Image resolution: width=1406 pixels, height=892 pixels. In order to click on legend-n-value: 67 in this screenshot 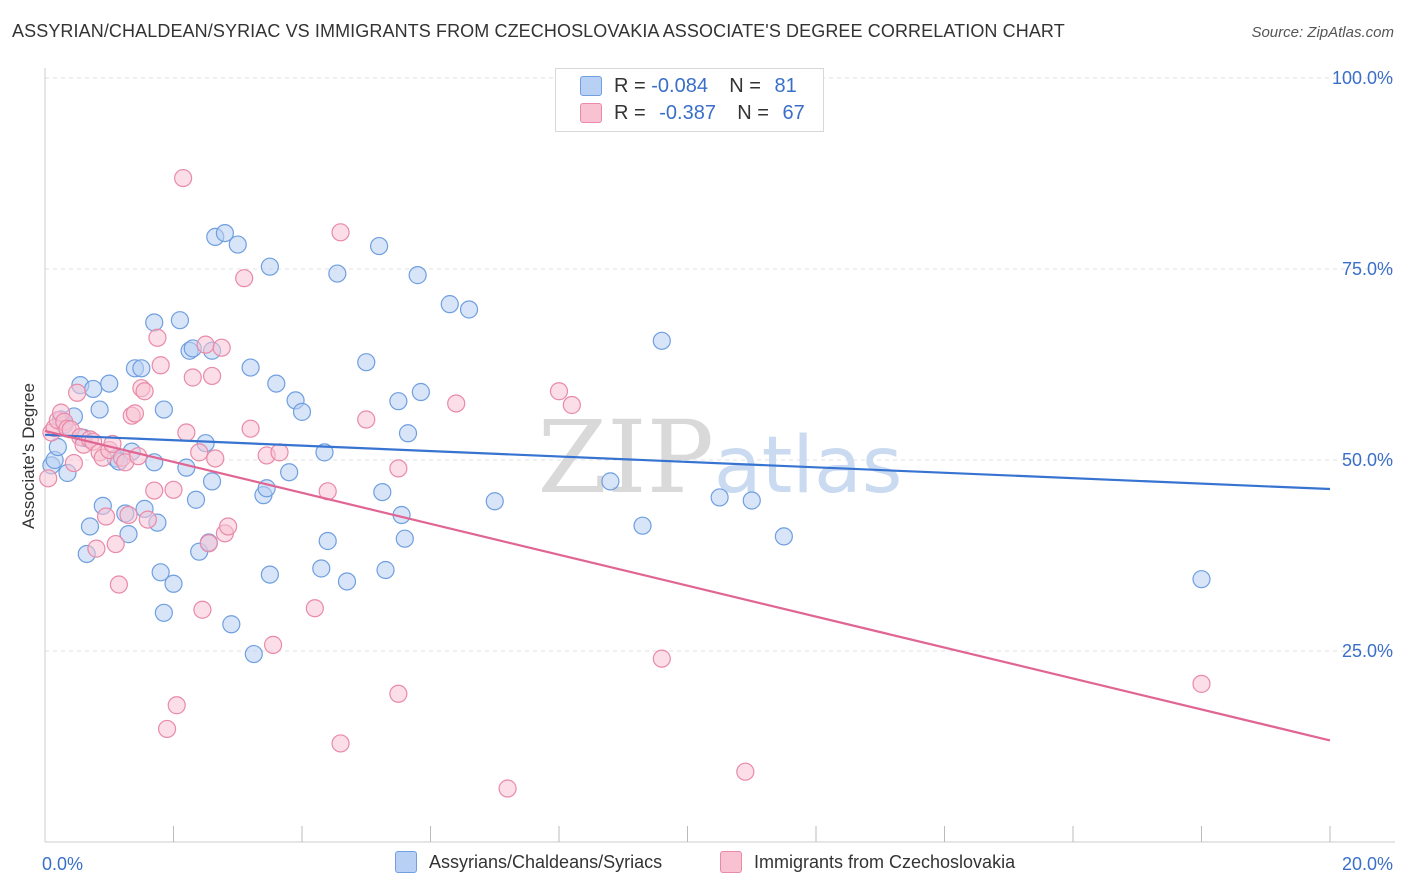, I will do `click(793, 112)`.